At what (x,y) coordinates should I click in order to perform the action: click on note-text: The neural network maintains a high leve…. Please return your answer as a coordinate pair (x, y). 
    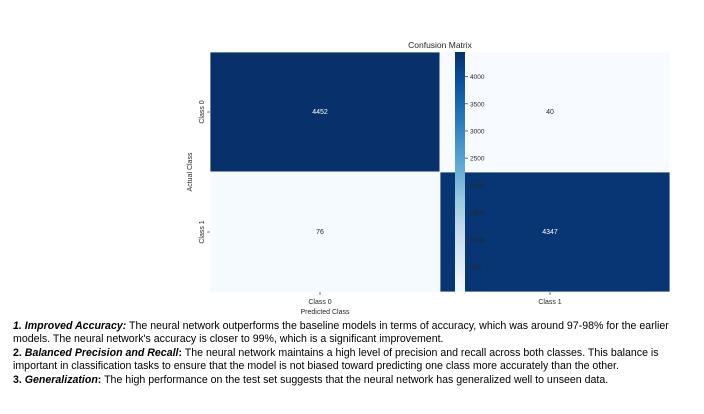
    Looking at the image, I should click on (336, 360).